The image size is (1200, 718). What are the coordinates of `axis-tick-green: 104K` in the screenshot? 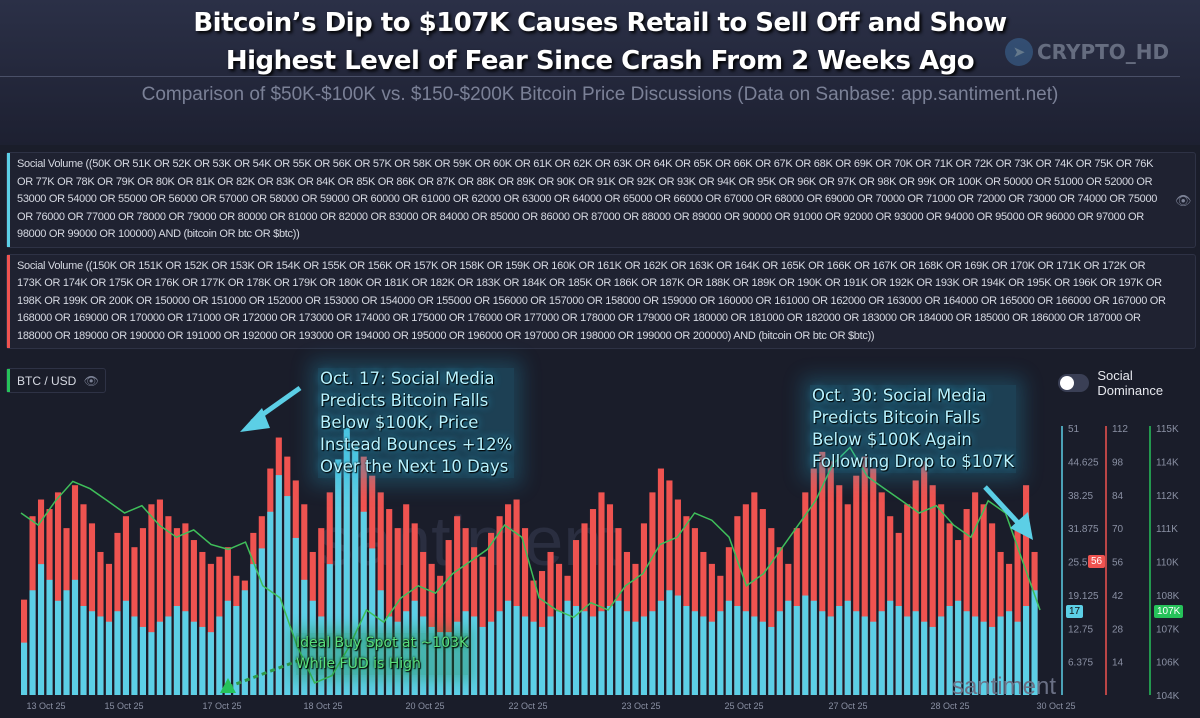 It's located at (1168, 696).